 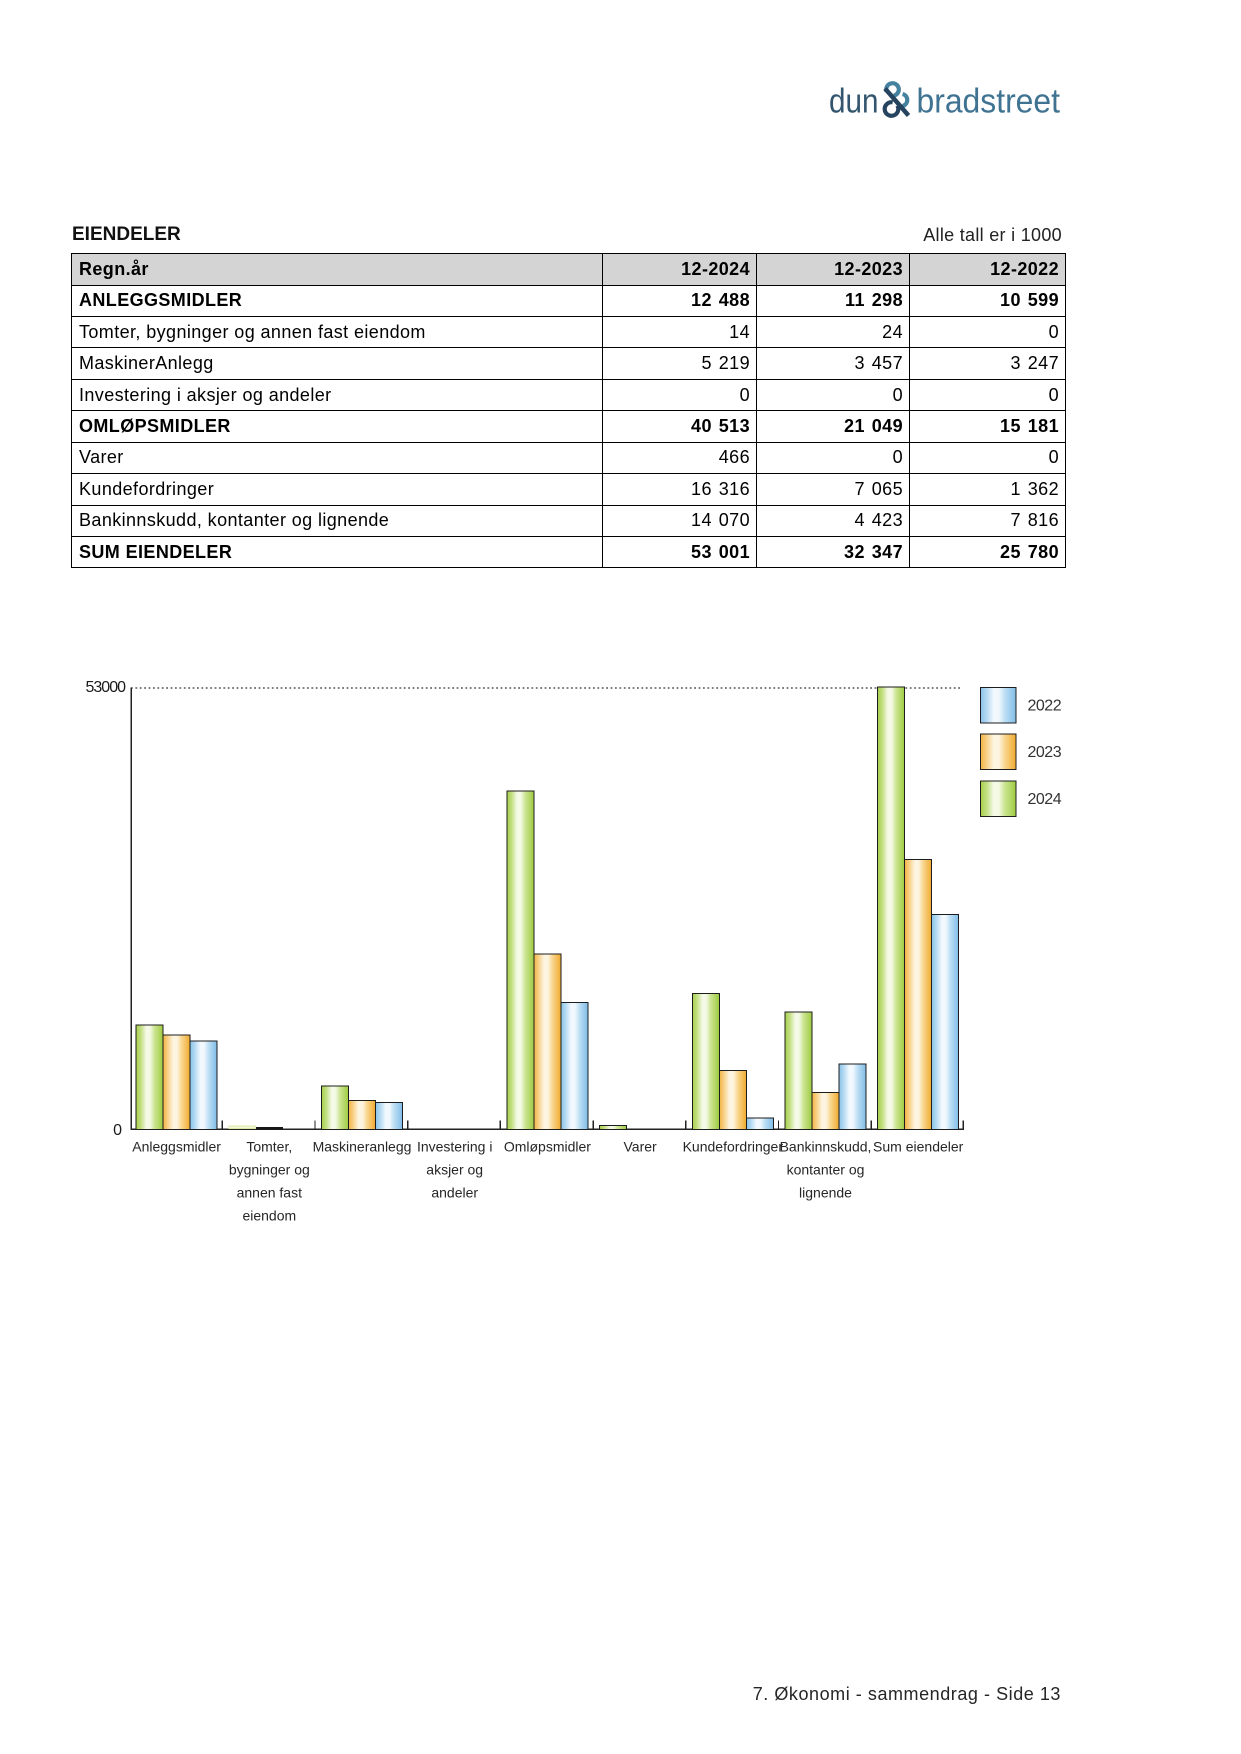 What do you see at coordinates (176, 1147) in the screenshot?
I see `svg-text: Anleggsmidler` at bounding box center [176, 1147].